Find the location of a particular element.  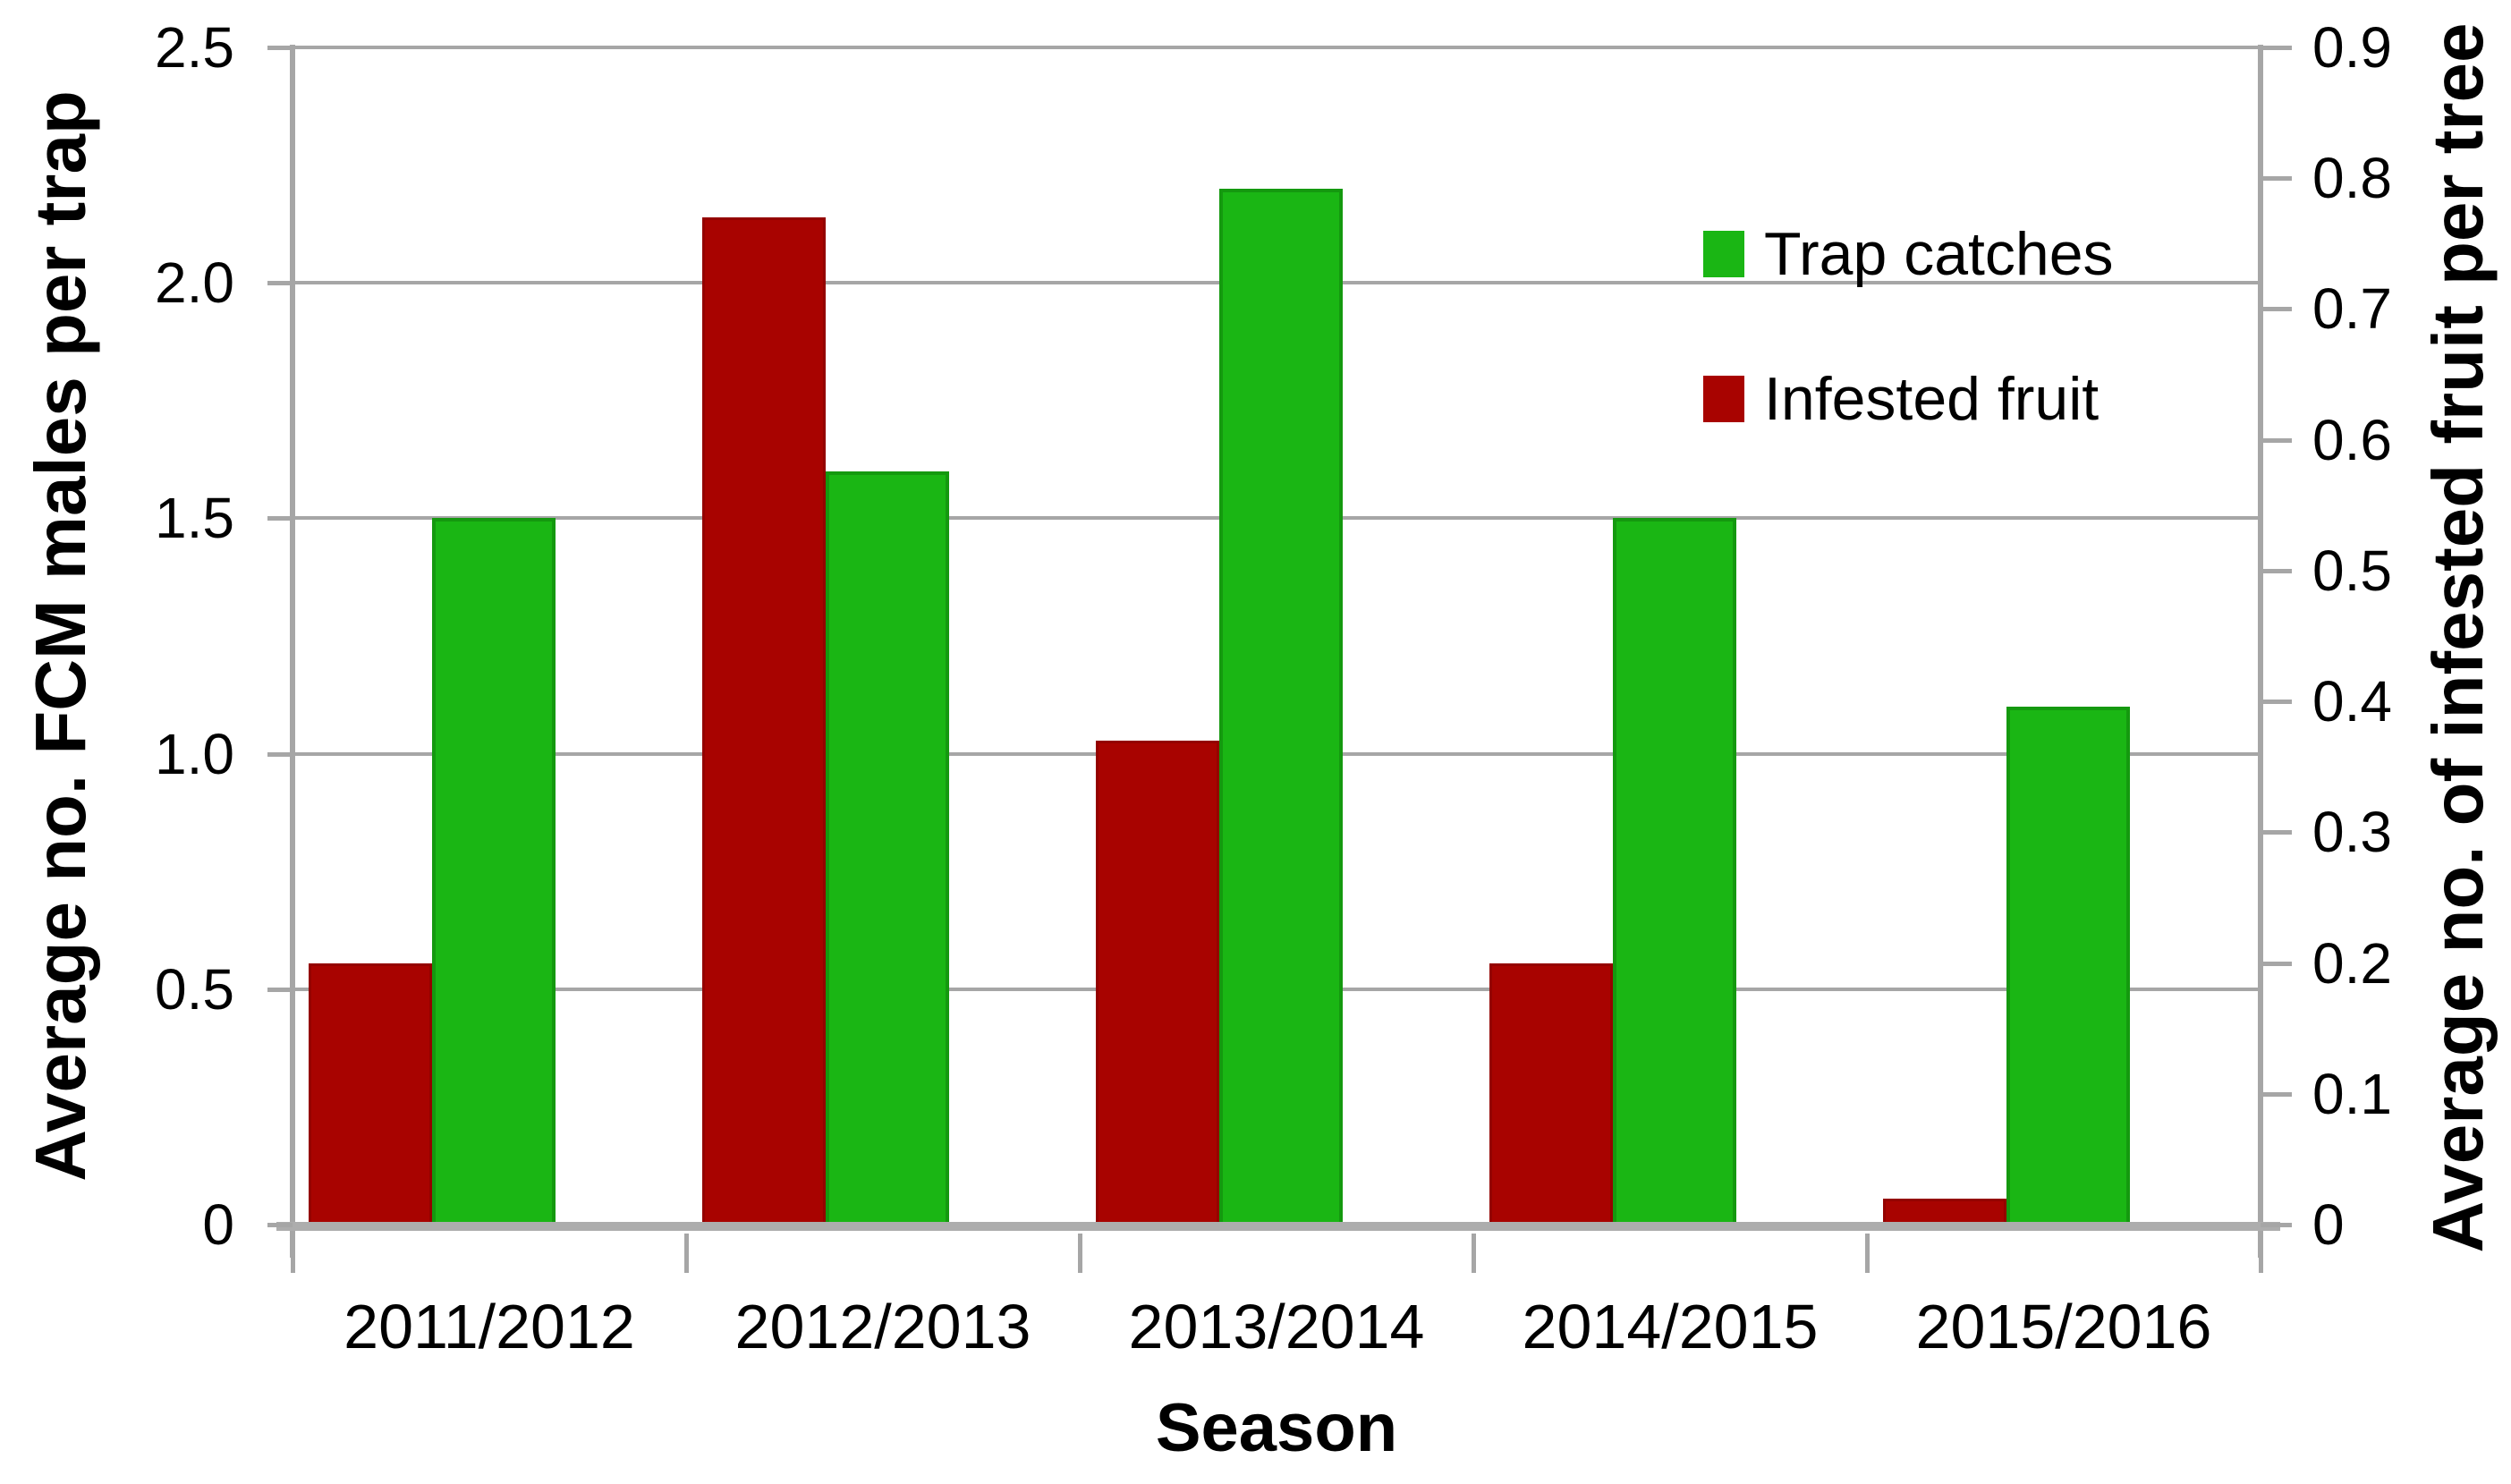

right-axis-tick-label: 0.5 is located at coordinates (2352, 570).